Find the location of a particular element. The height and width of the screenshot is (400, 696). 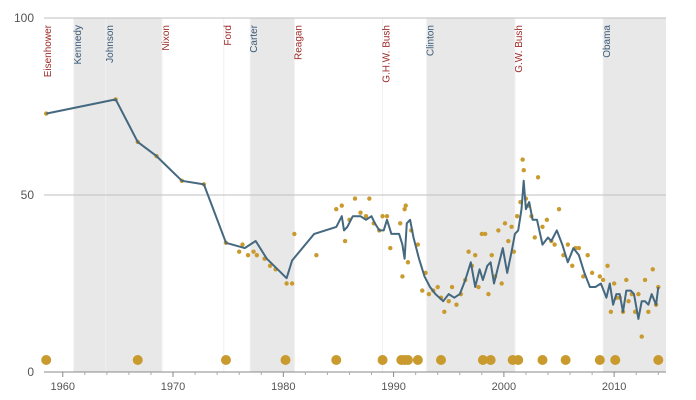

y-tick-label: 50 is located at coordinates (28, 195).